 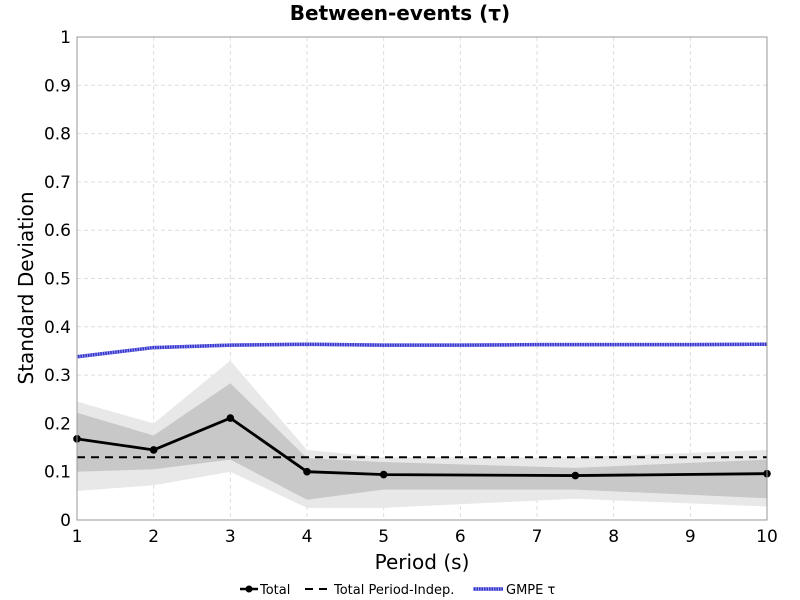 What do you see at coordinates (537, 537) in the screenshot?
I see `x-tick-label: 7` at bounding box center [537, 537].